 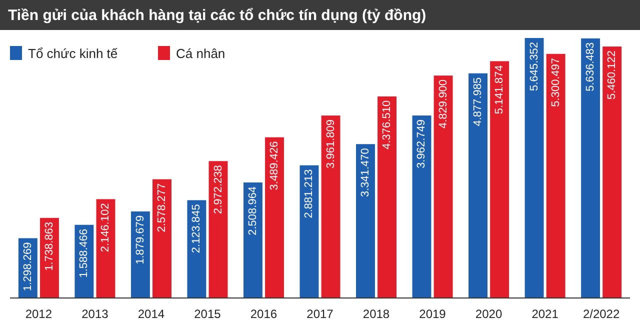 I want to click on legend-label: Cá nhân, so click(x=201, y=53).